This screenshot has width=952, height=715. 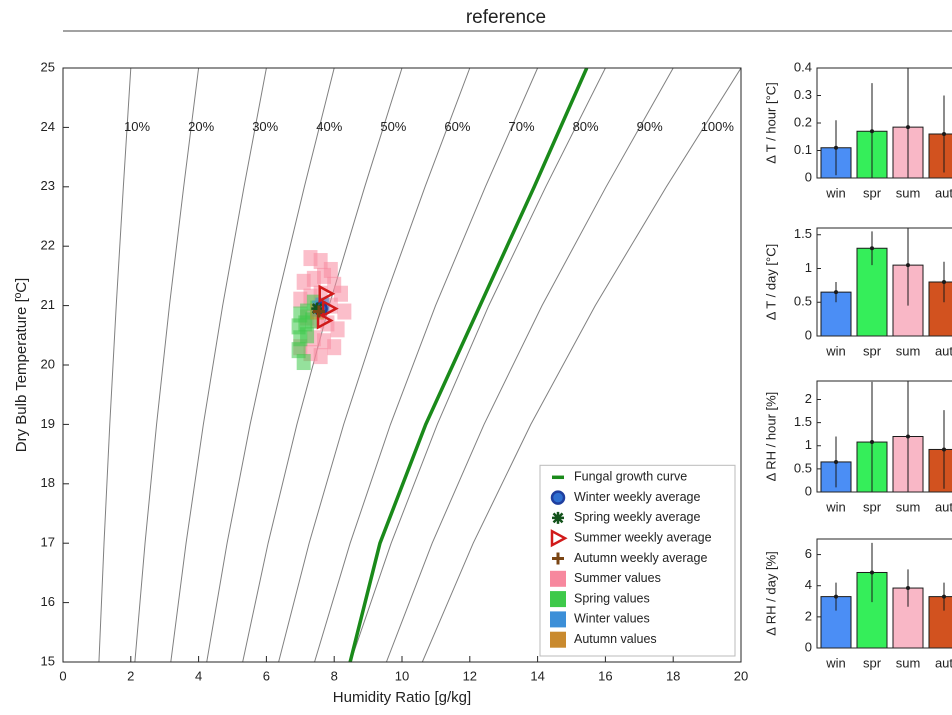 I want to click on y-tick-label: 19, so click(x=48, y=423).